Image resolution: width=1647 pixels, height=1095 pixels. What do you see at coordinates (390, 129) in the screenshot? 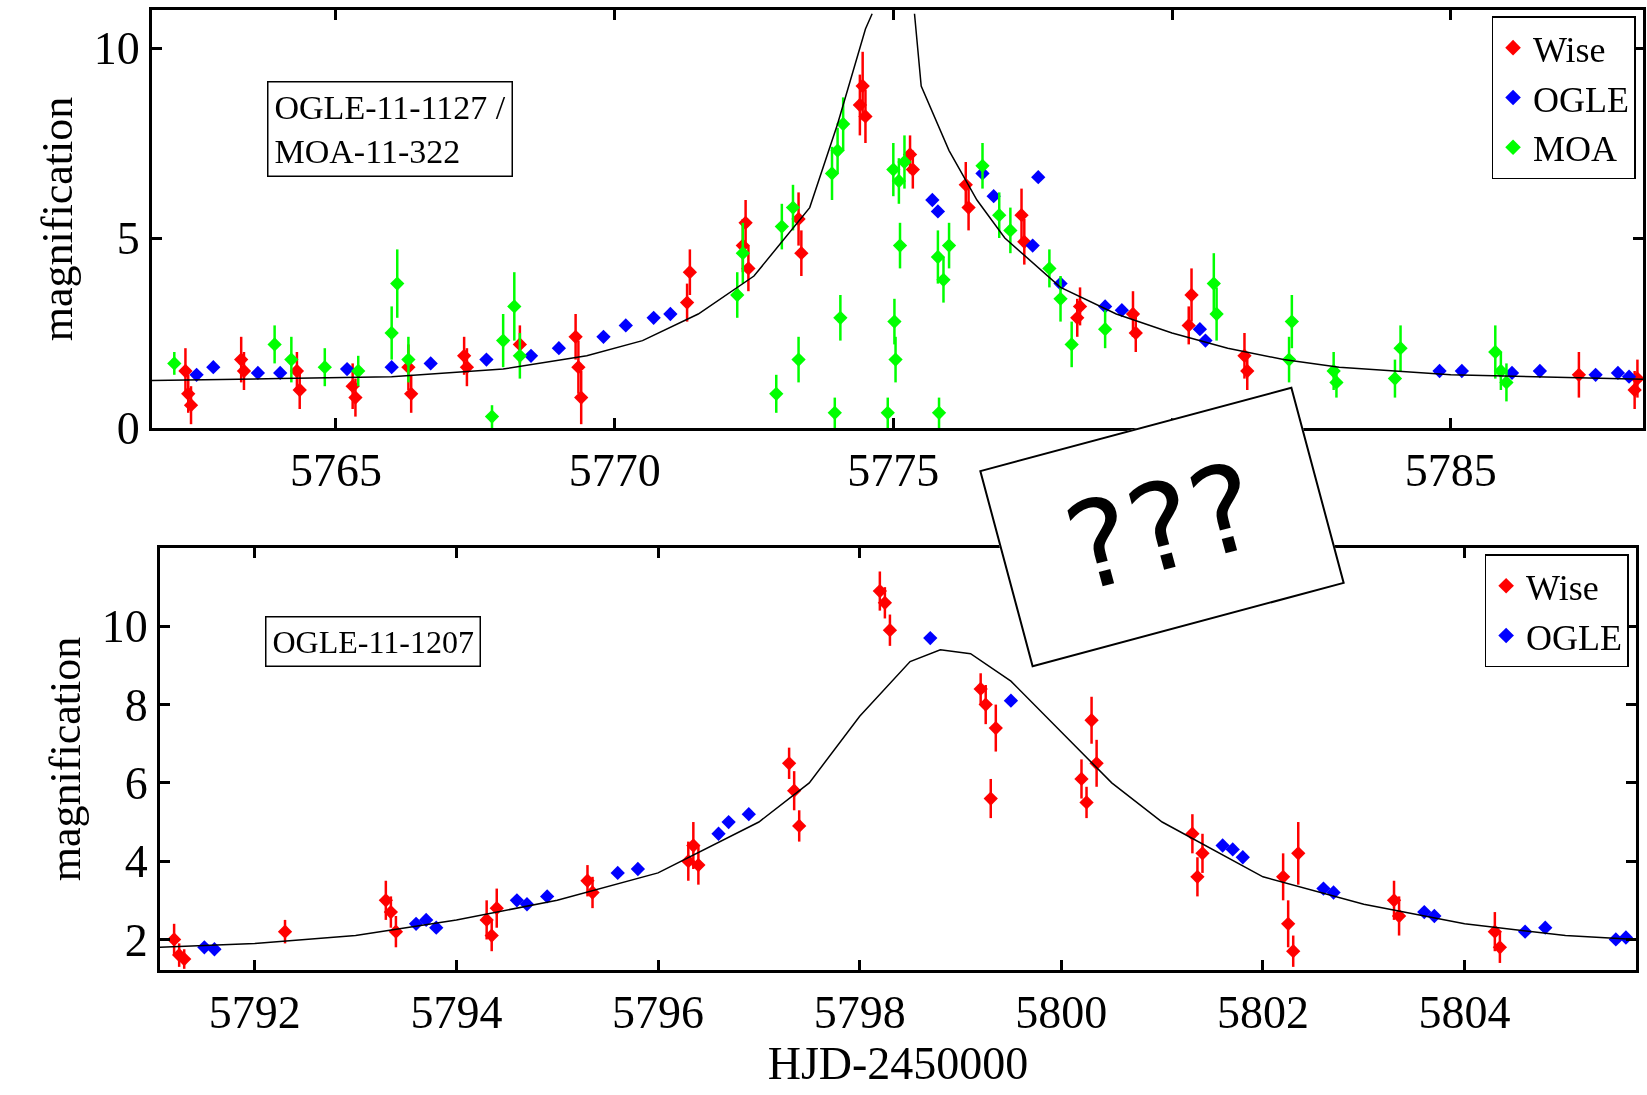
I see `annotation: OGLE-11-1127 / MOA-11-322` at bounding box center [390, 129].